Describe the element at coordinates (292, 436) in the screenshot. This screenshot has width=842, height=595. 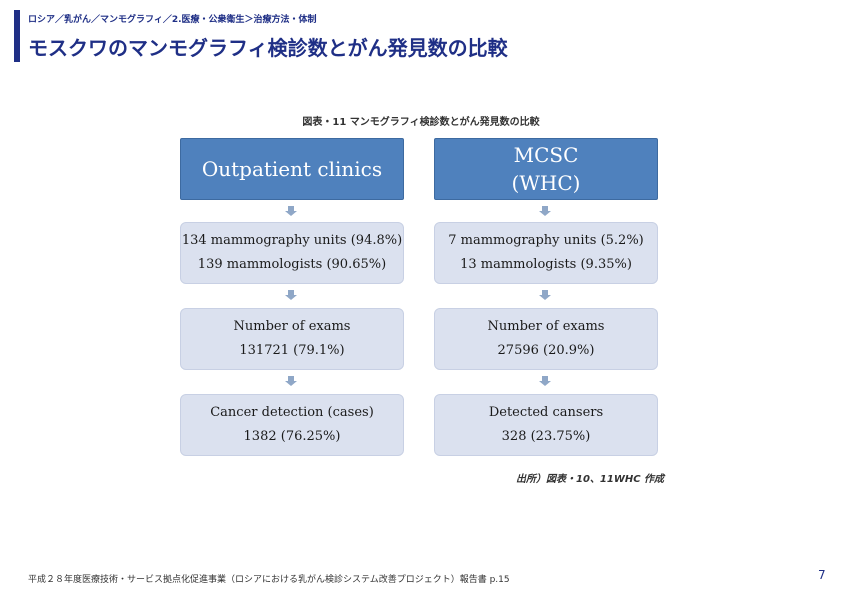
I see `detection-value: 1382 (76.25%)` at that location.